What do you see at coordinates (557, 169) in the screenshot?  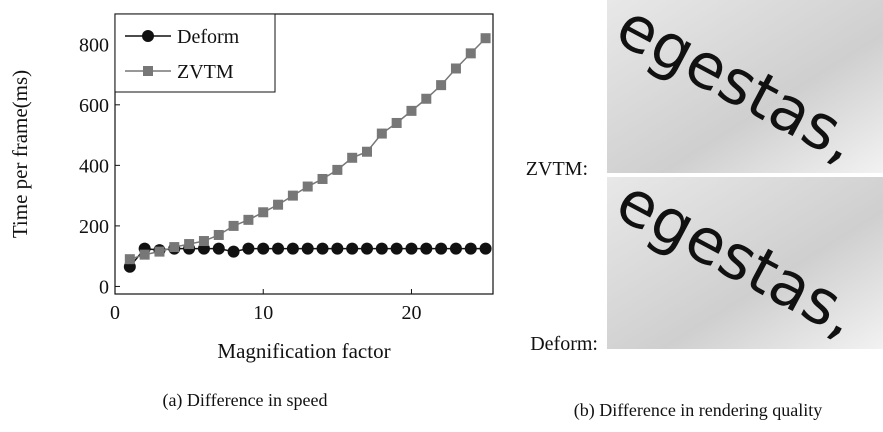 I see `image-label: ZVTM:` at bounding box center [557, 169].